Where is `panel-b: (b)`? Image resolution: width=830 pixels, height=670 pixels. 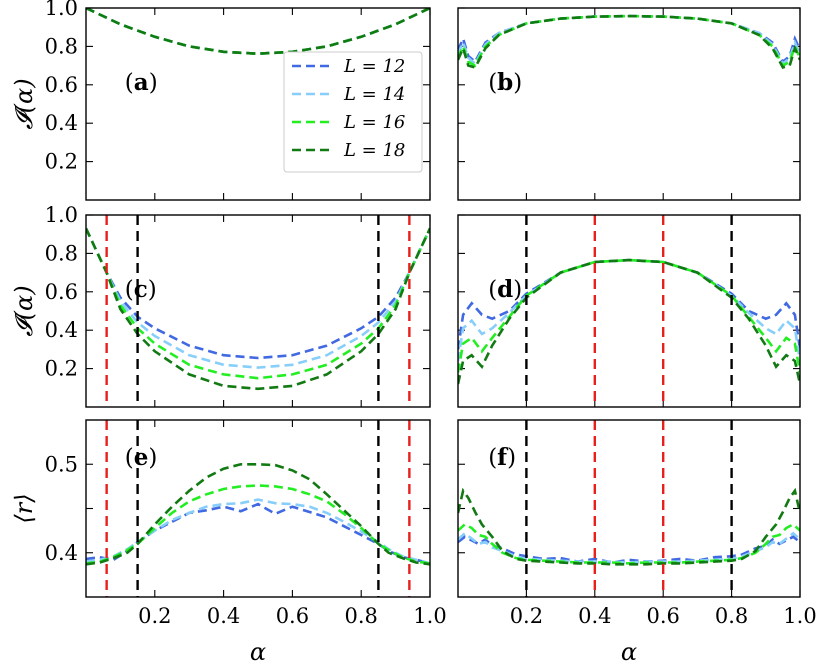
panel-b: (b) is located at coordinates (629, 104).